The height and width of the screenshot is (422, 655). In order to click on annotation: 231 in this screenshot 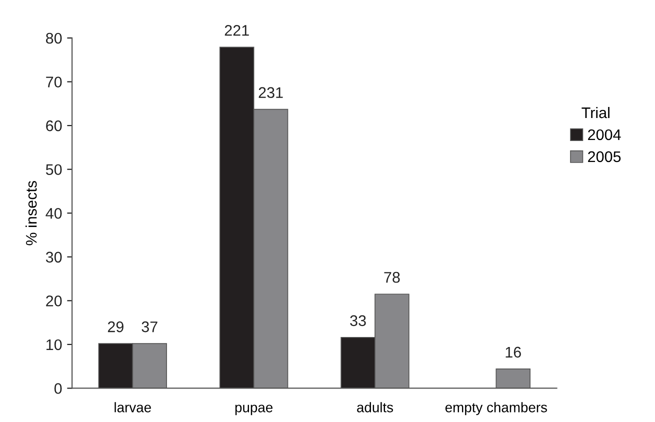, I will do `click(270, 92)`.